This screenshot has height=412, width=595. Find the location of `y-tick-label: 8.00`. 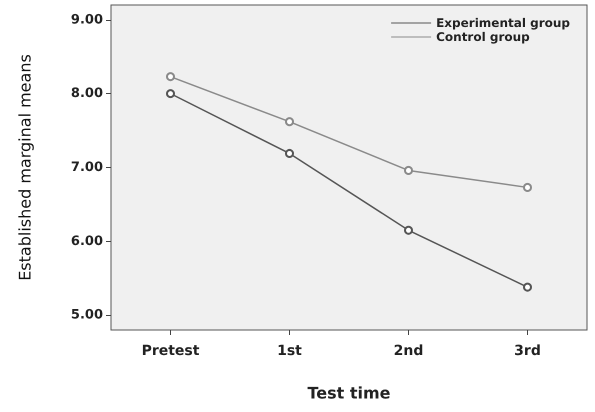

y-tick-label: 8.00 is located at coordinates (86, 94).